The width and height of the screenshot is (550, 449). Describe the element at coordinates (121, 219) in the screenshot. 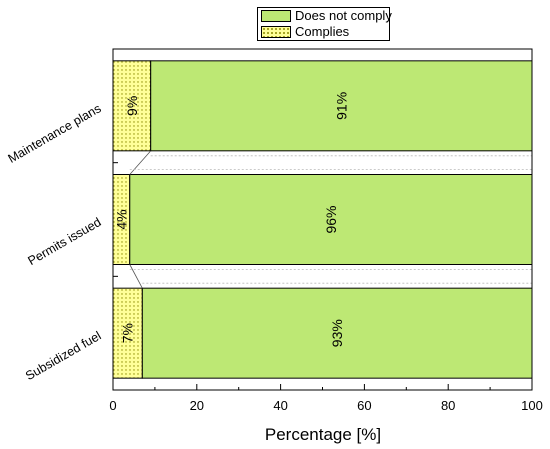

I see `data-label-complies-permits-issued: 4%` at that location.